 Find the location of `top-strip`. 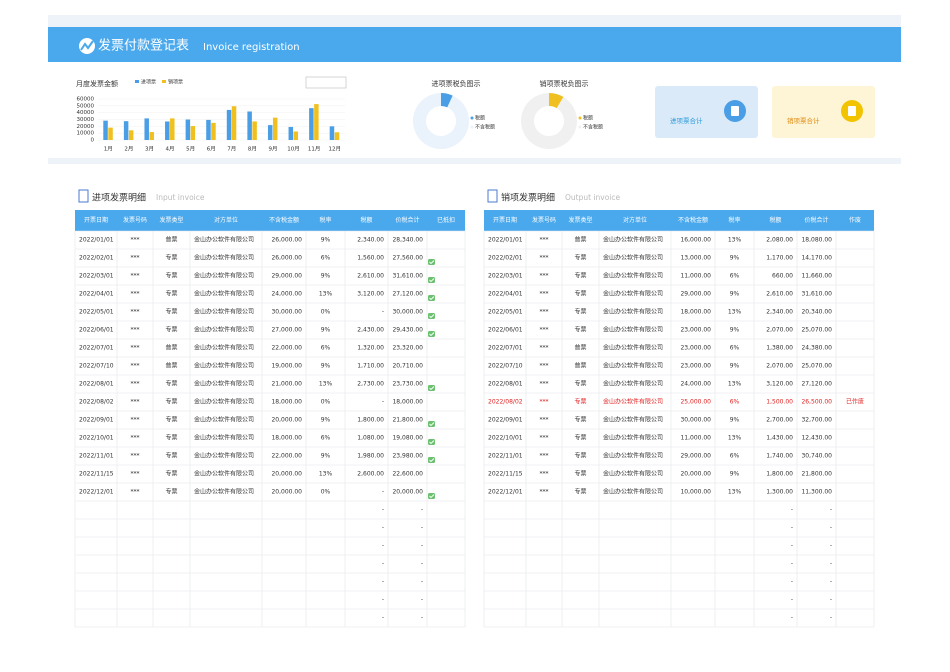

top-strip is located at coordinates (474, 21).